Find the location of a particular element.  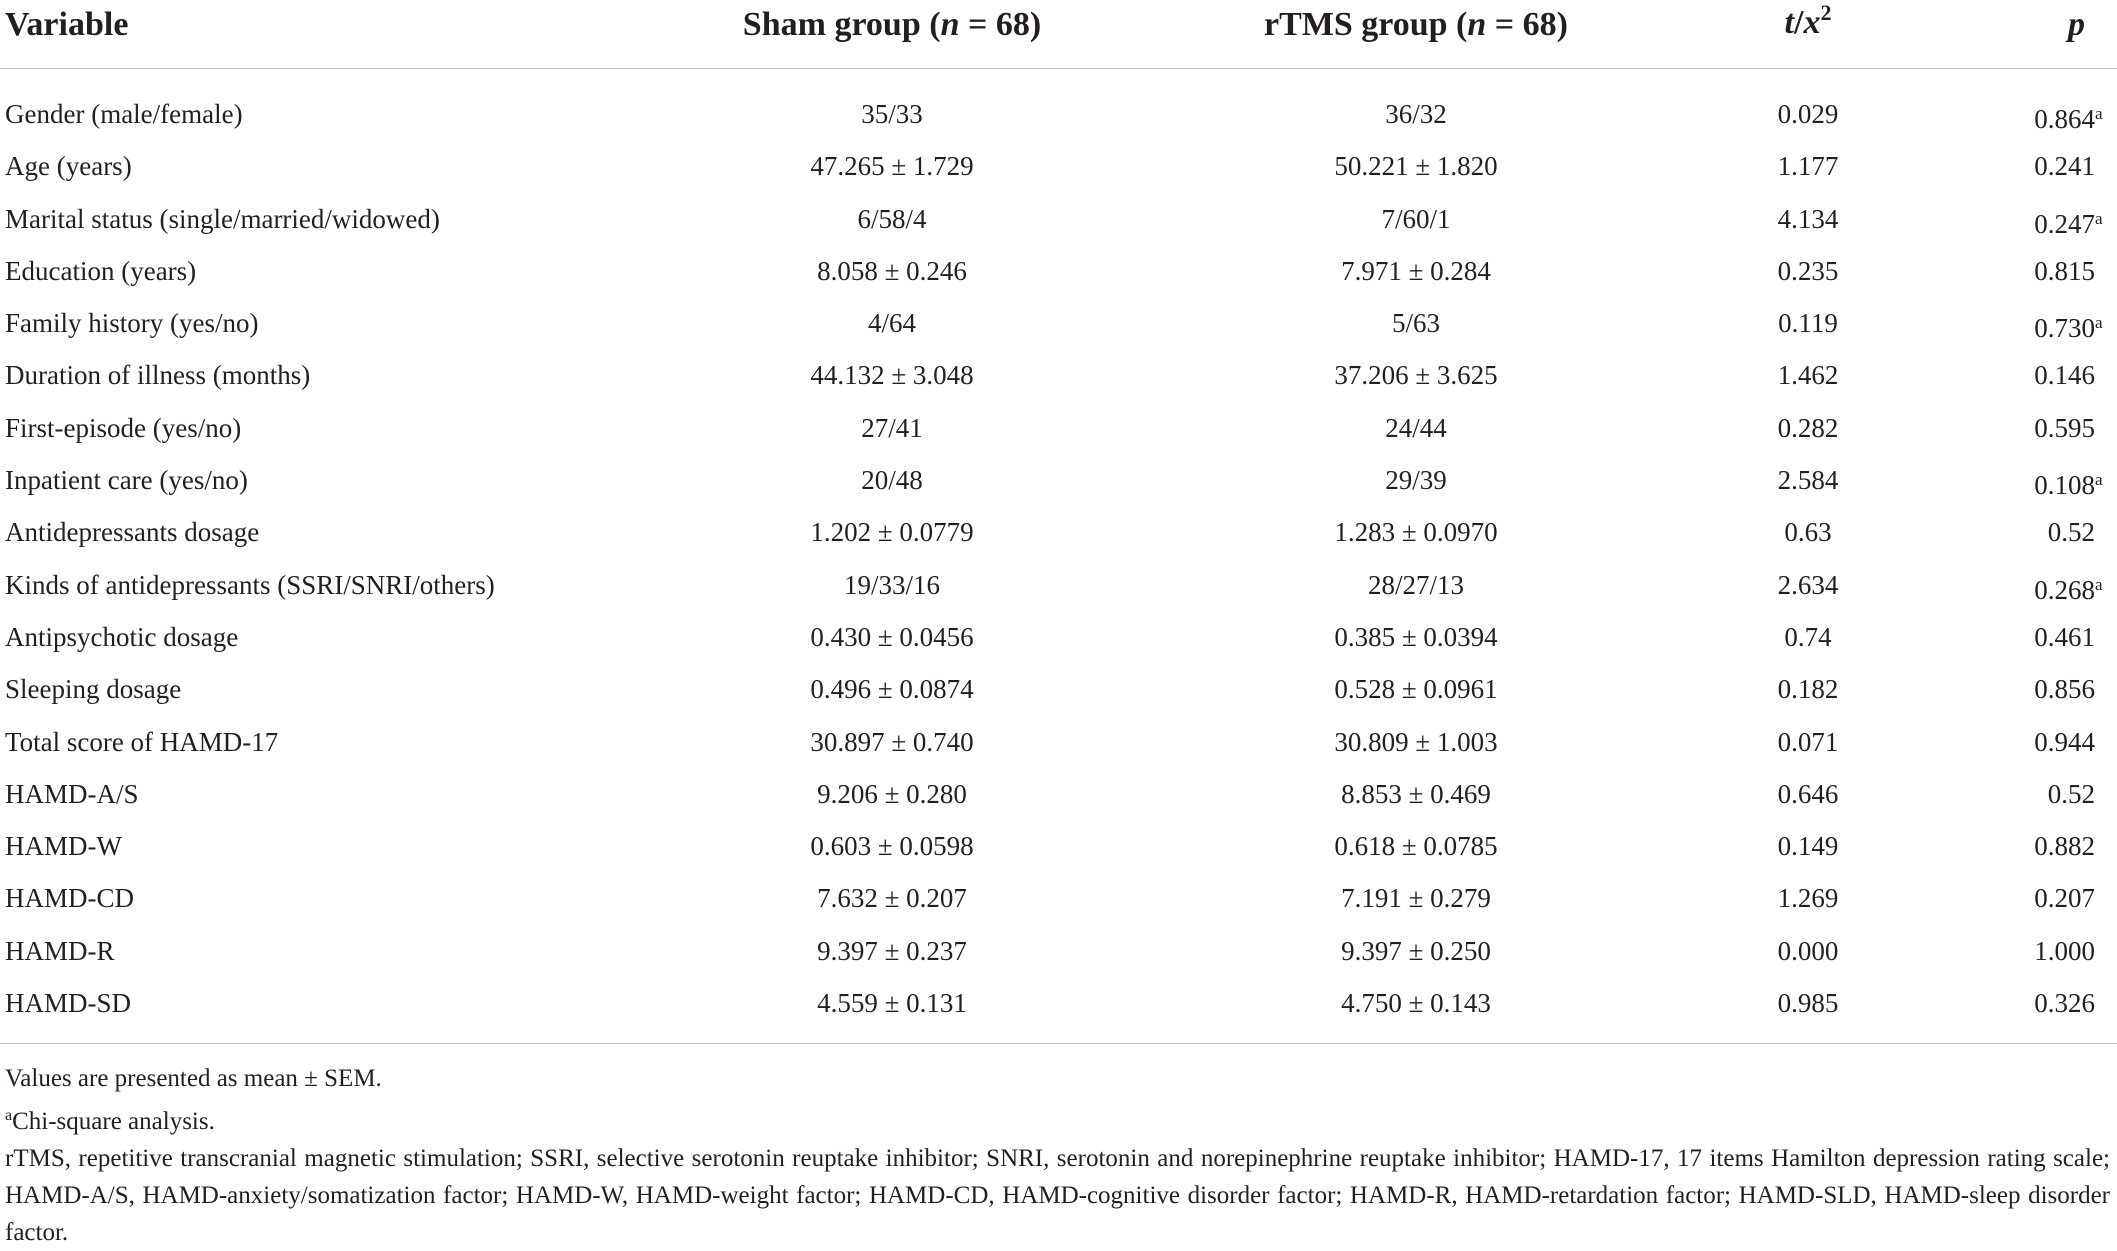

cell-statistic: 2.634 is located at coordinates (1808, 584).